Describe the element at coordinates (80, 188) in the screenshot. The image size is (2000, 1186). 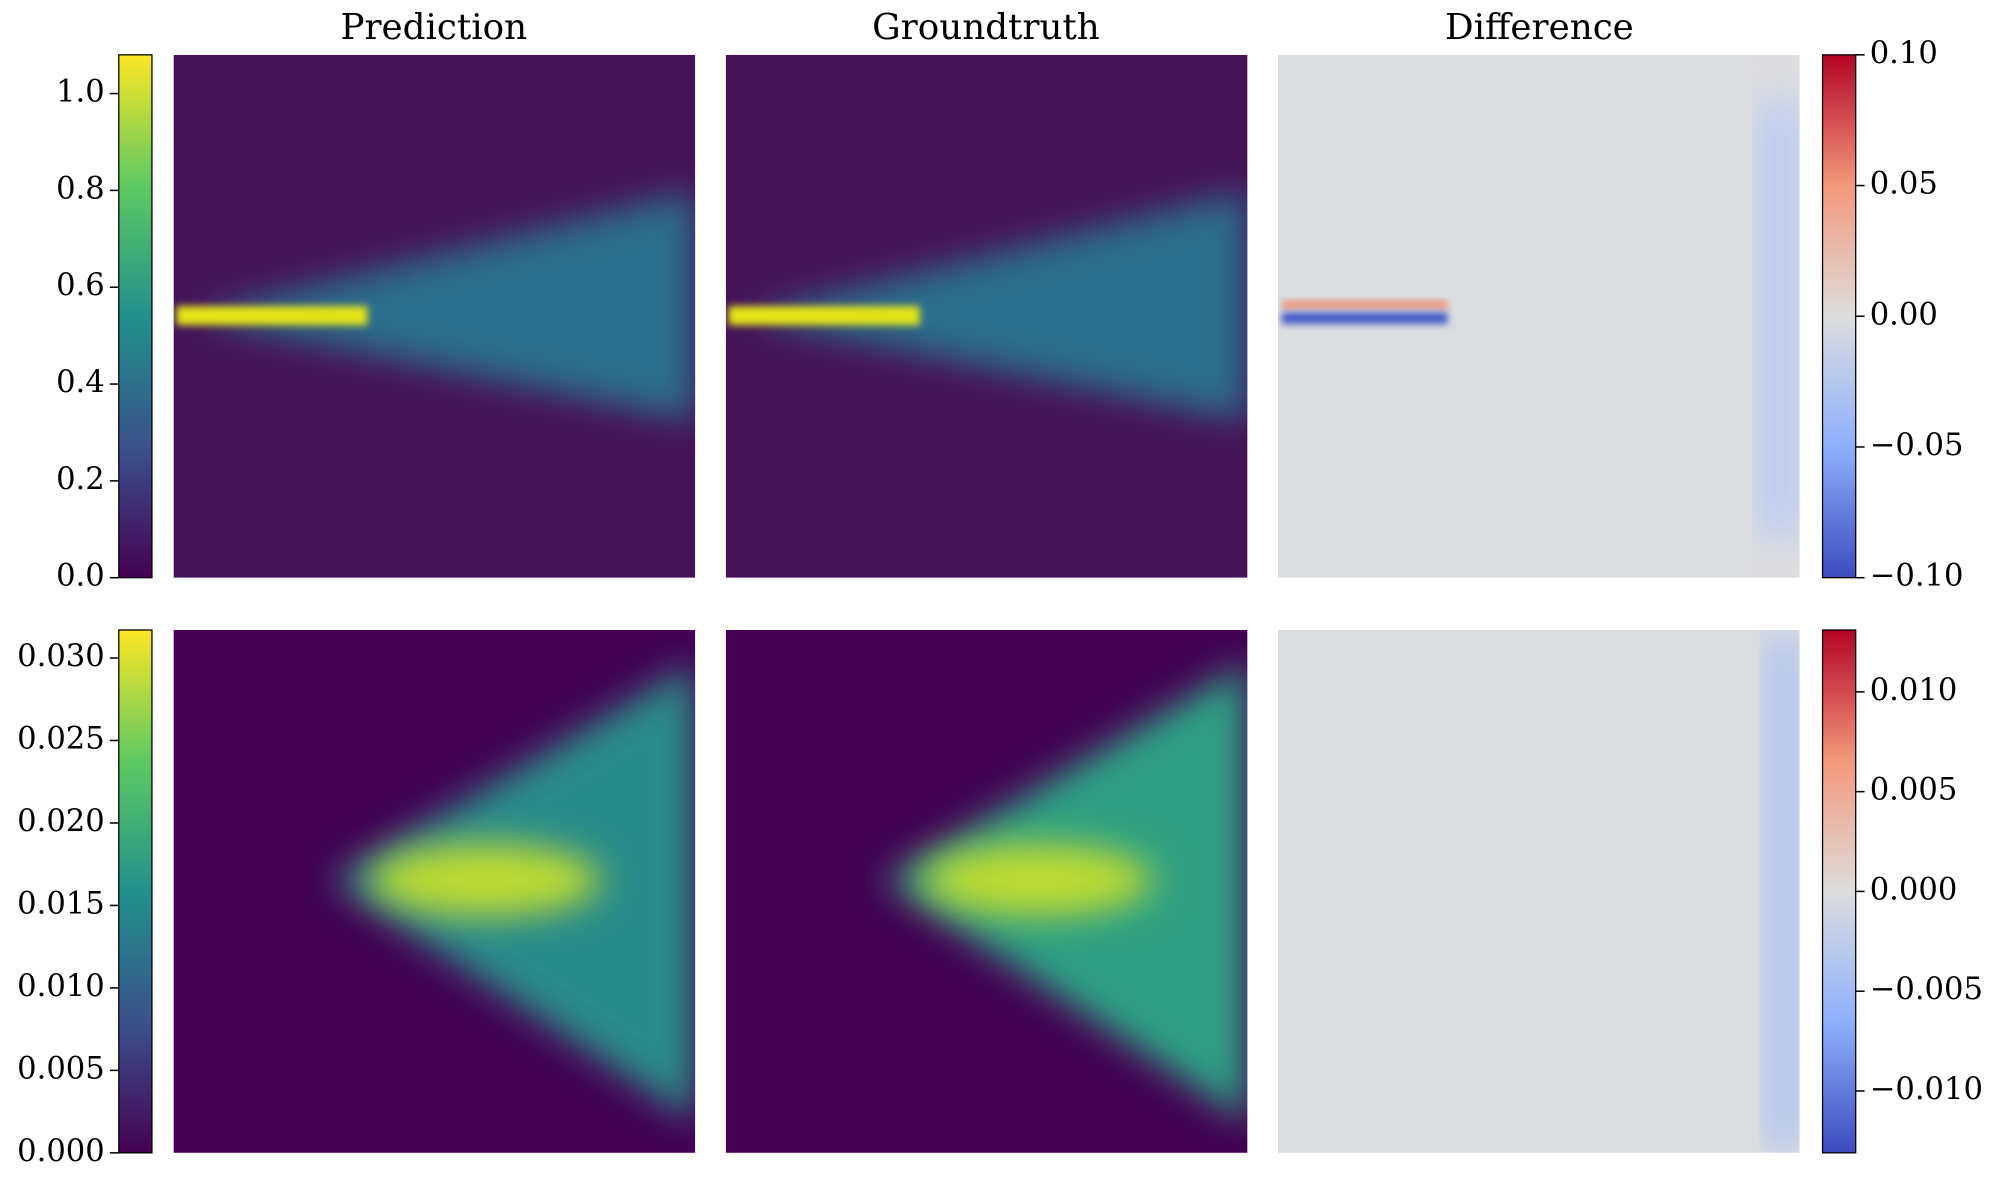
I see `tick-label: 0.8` at that location.